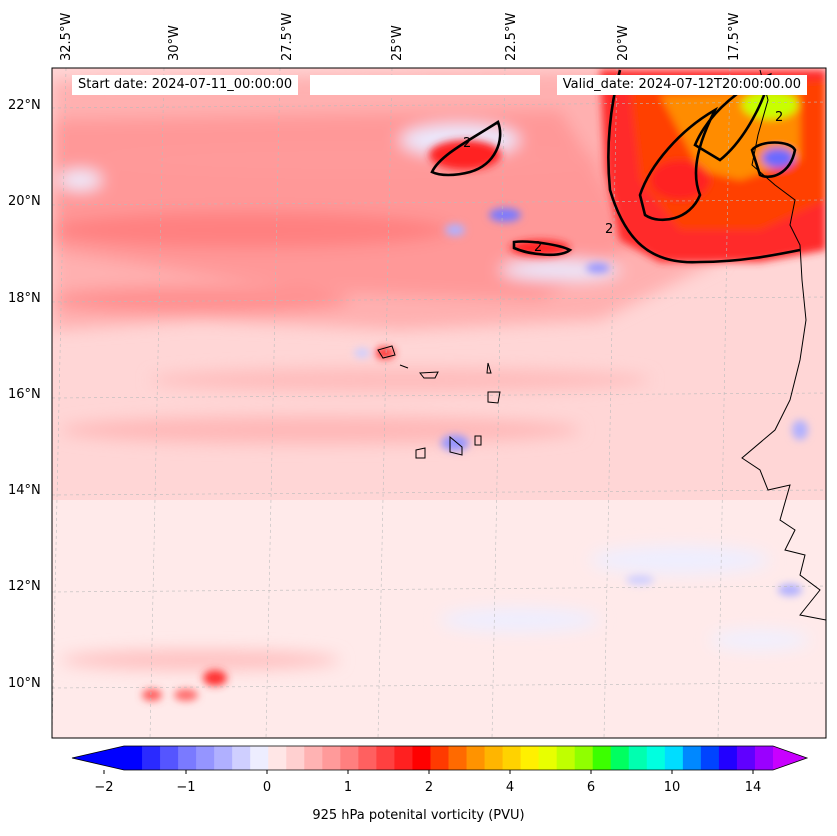 Image resolution: width=837 pixels, height=836 pixels. What do you see at coordinates (623, 182) in the screenshot?
I see `contour-labels: 2 2 2 2` at bounding box center [623, 182].